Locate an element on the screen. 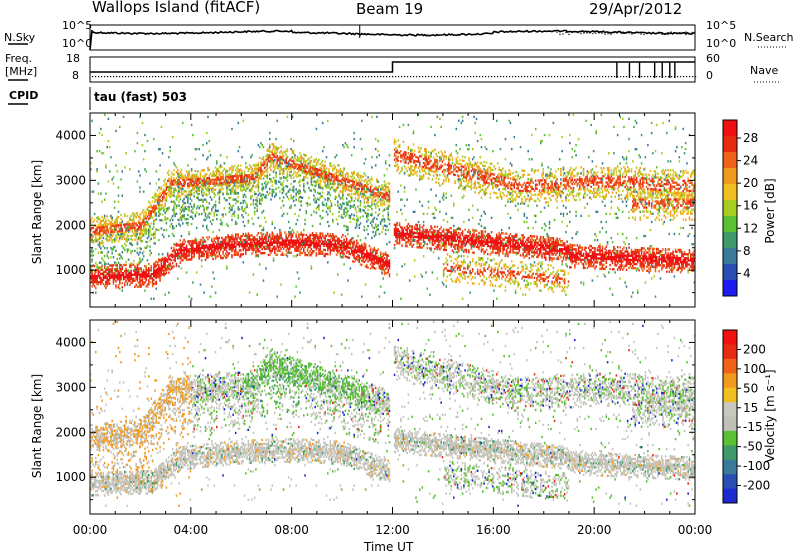  freq-label: Freq. is located at coordinates (19, 58).